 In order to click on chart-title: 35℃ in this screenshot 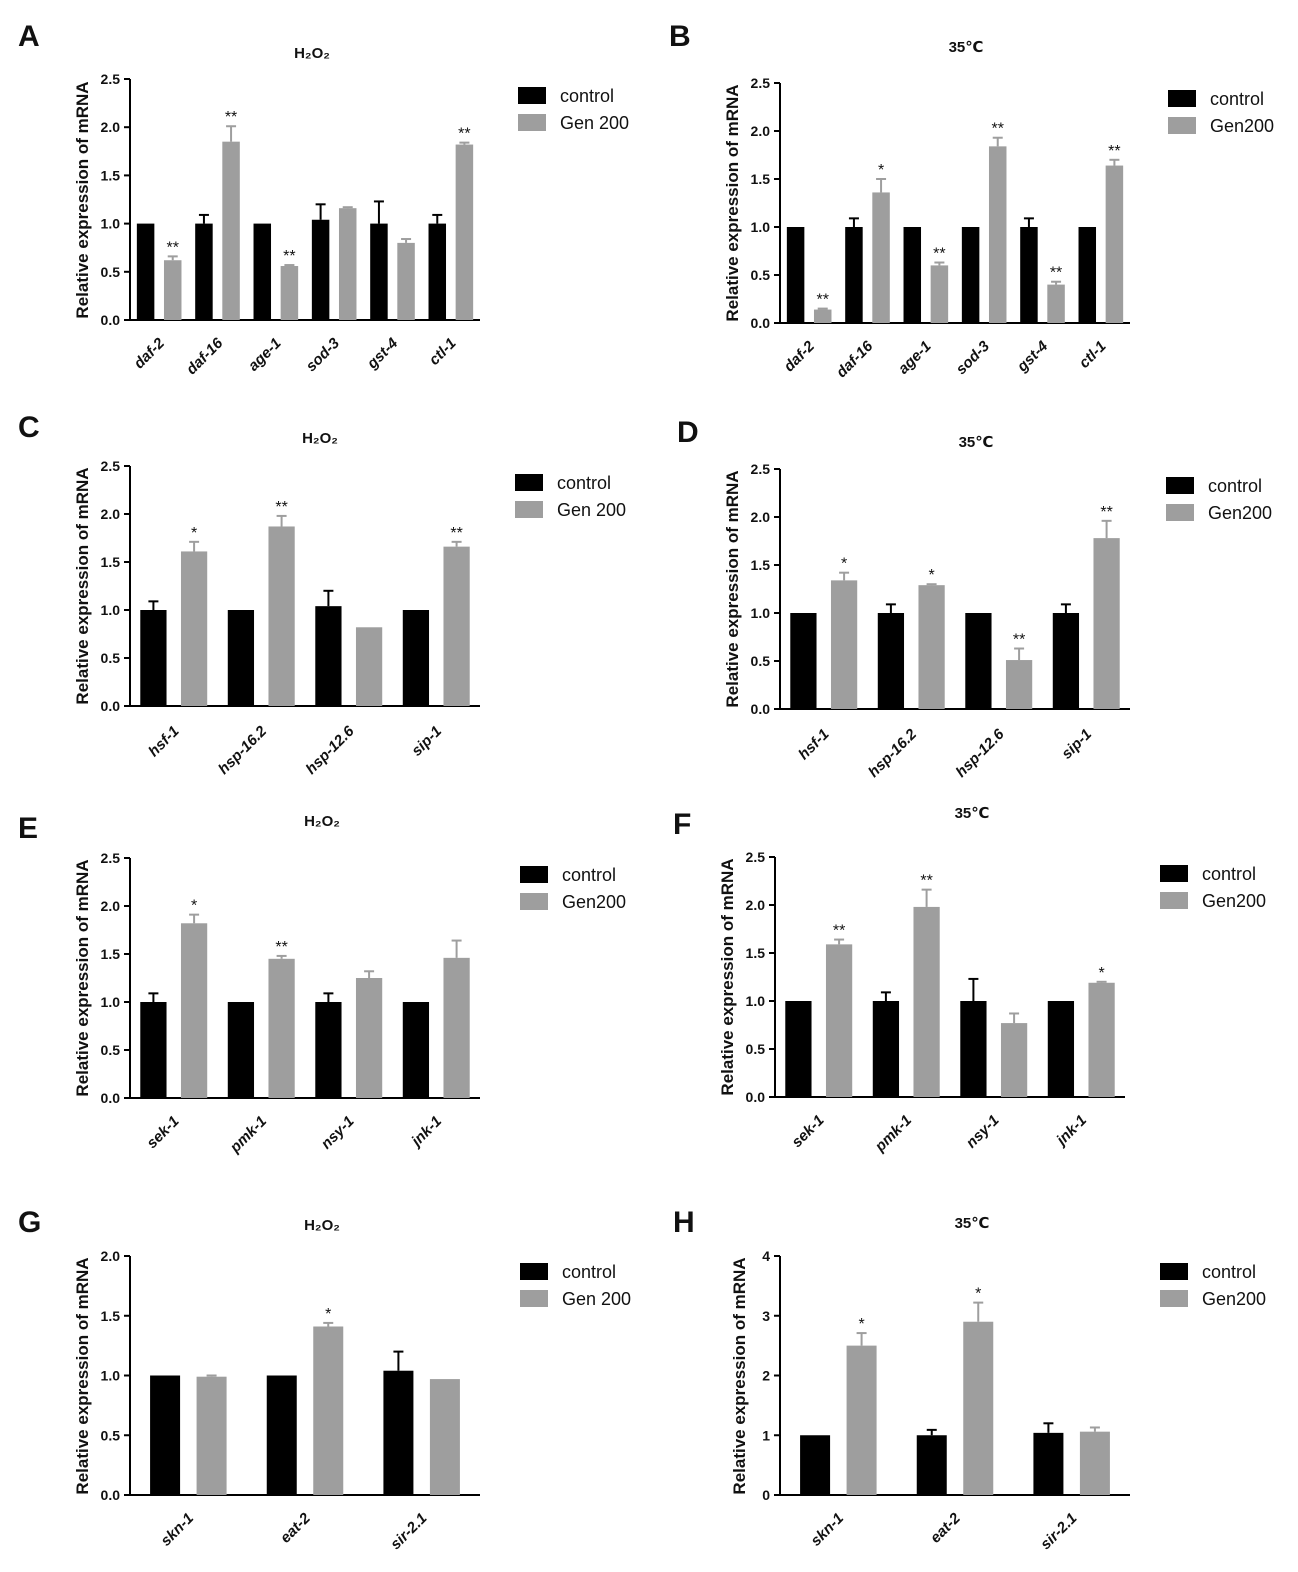, I will do `click(972, 813)`.